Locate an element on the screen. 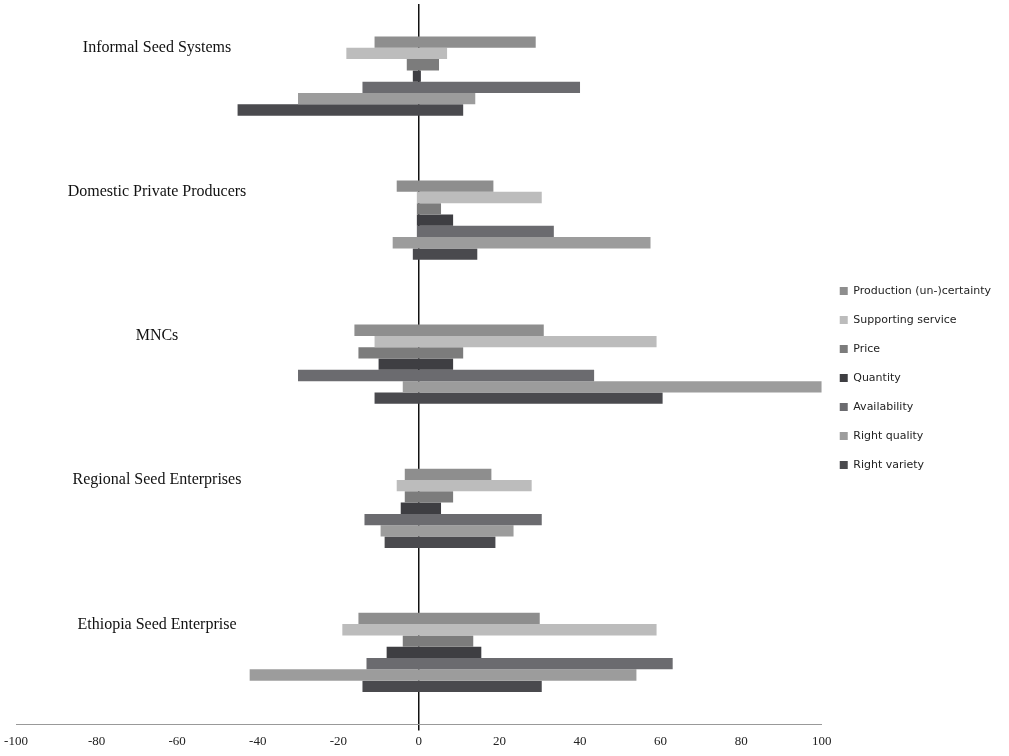 Image resolution: width=1009 pixels, height=756 pixels. x-tick-label: 0 is located at coordinates (419, 740).